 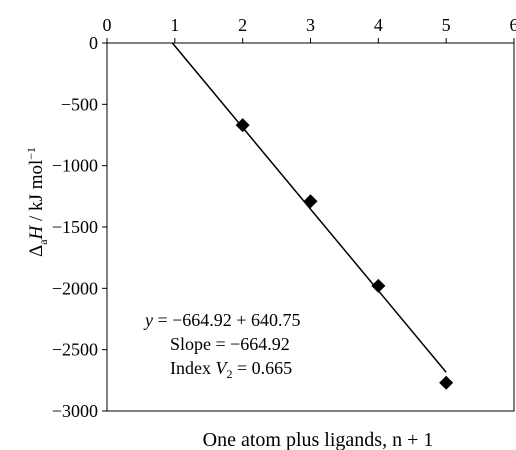 I want to click on svg-text: ΔaH / kJ mol−1, so click(x=37, y=202).